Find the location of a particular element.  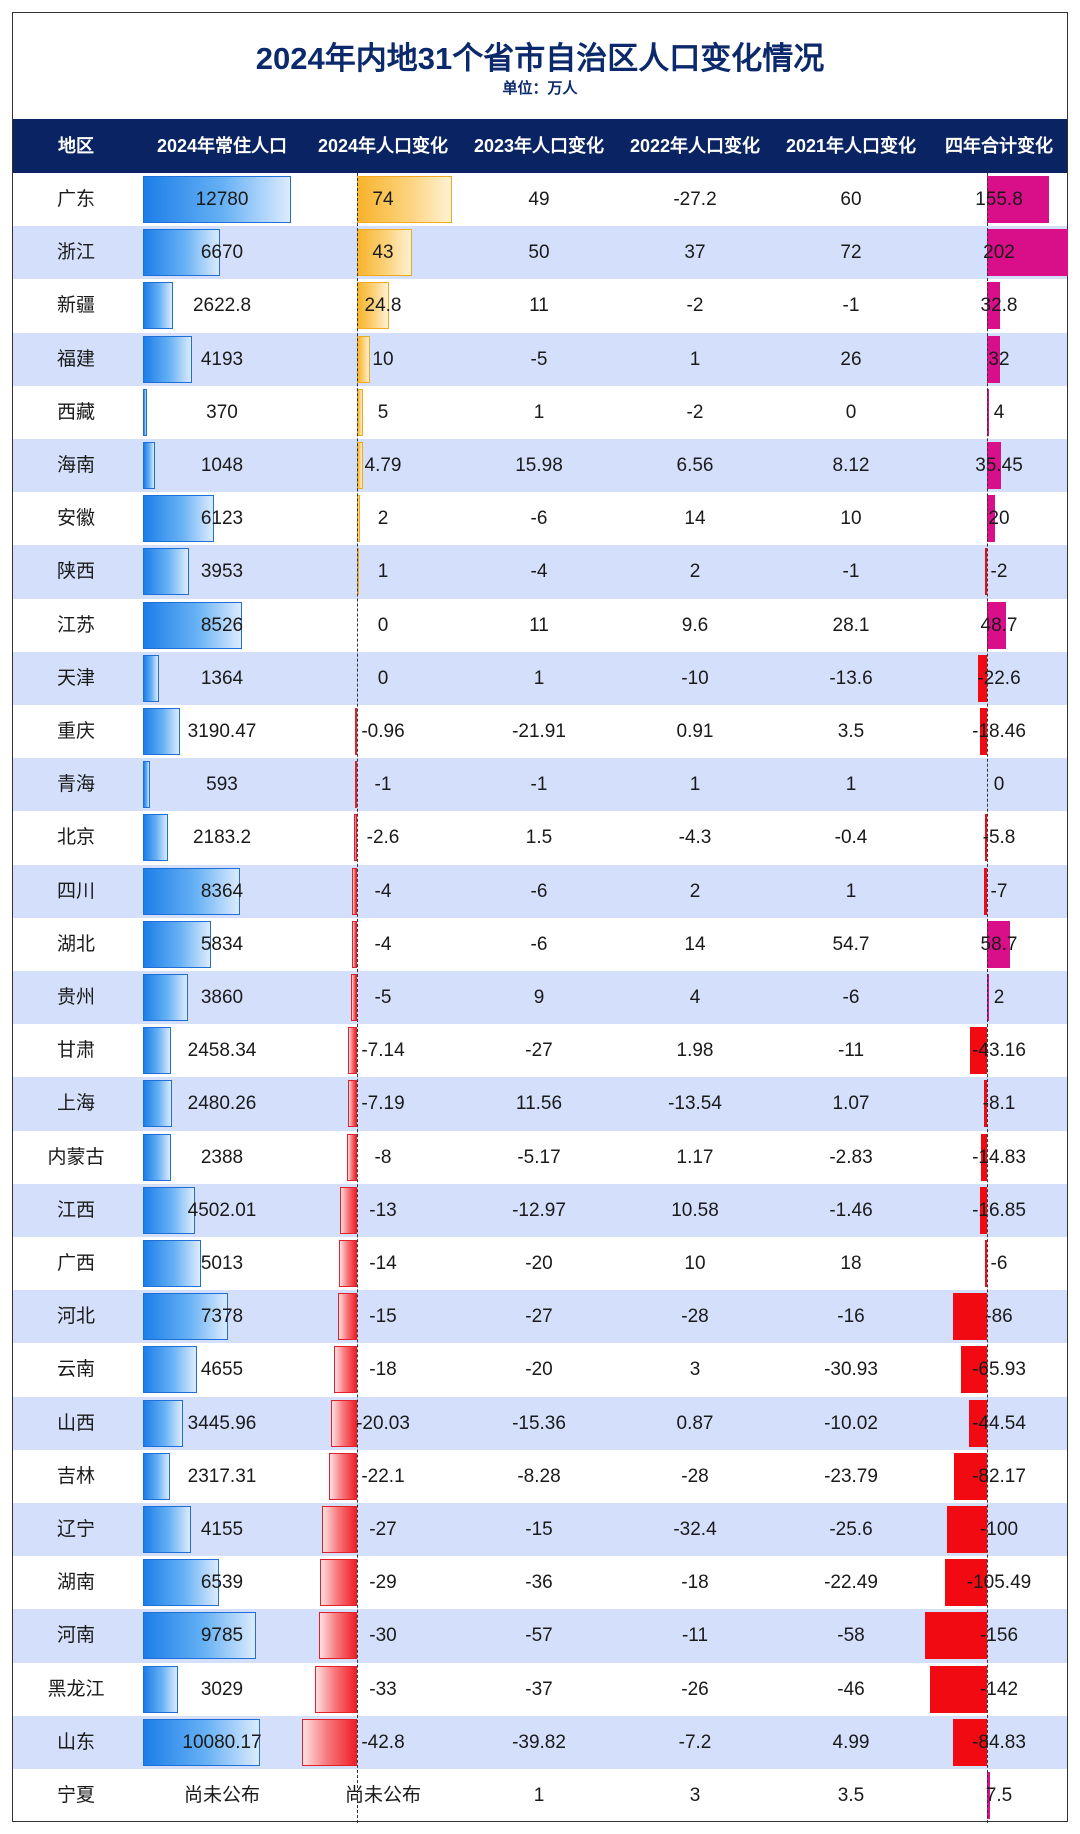

table-row: 黑龙江 3029 -33 -37 -26 -46 -142 is located at coordinates (540, 1689).